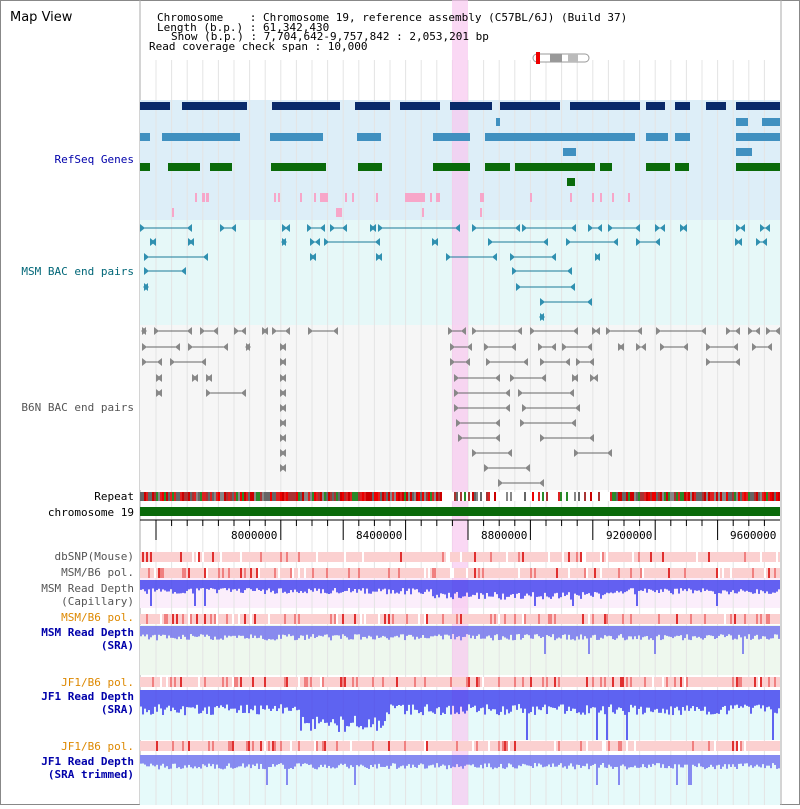 This screenshot has height=809, width=800. Describe the element at coordinates (77, 407) in the screenshot. I see `track-label-b6n-bac: B6N BAC end pairs` at that location.